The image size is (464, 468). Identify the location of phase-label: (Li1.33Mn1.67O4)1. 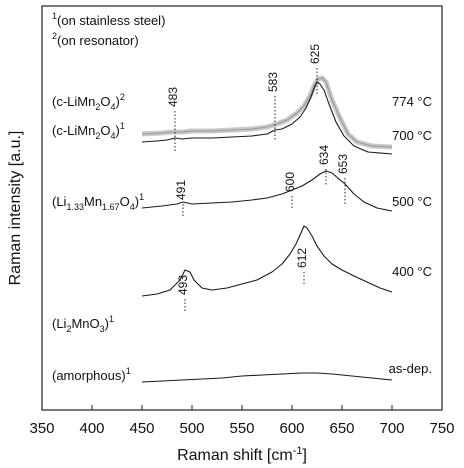
(98, 202).